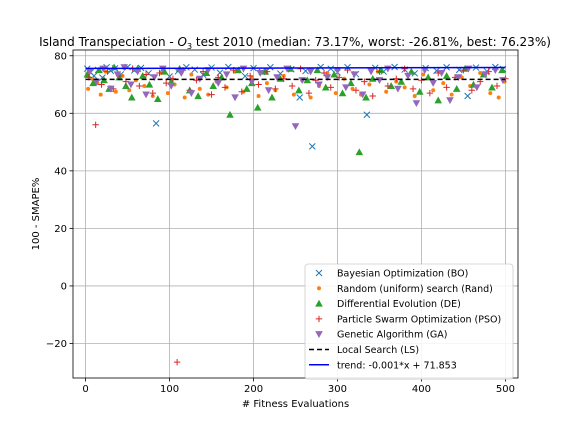 Image resolution: width=576 pixels, height=432 pixels. Describe the element at coordinates (505, 389) in the screenshot. I see `x-tick-label: 500` at that location.